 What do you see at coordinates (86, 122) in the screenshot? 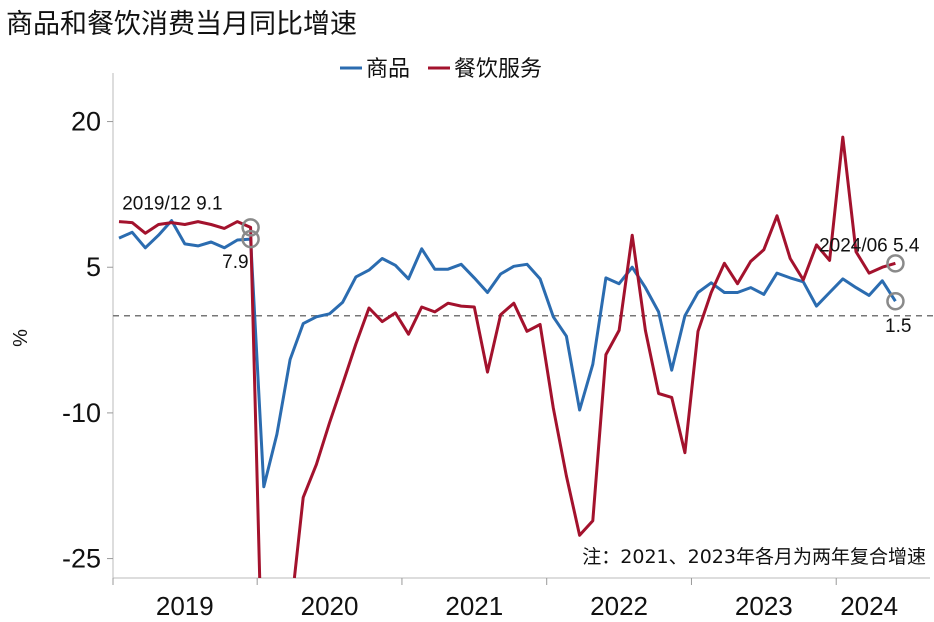
I see `y-tick-label: 20` at bounding box center [86, 122].